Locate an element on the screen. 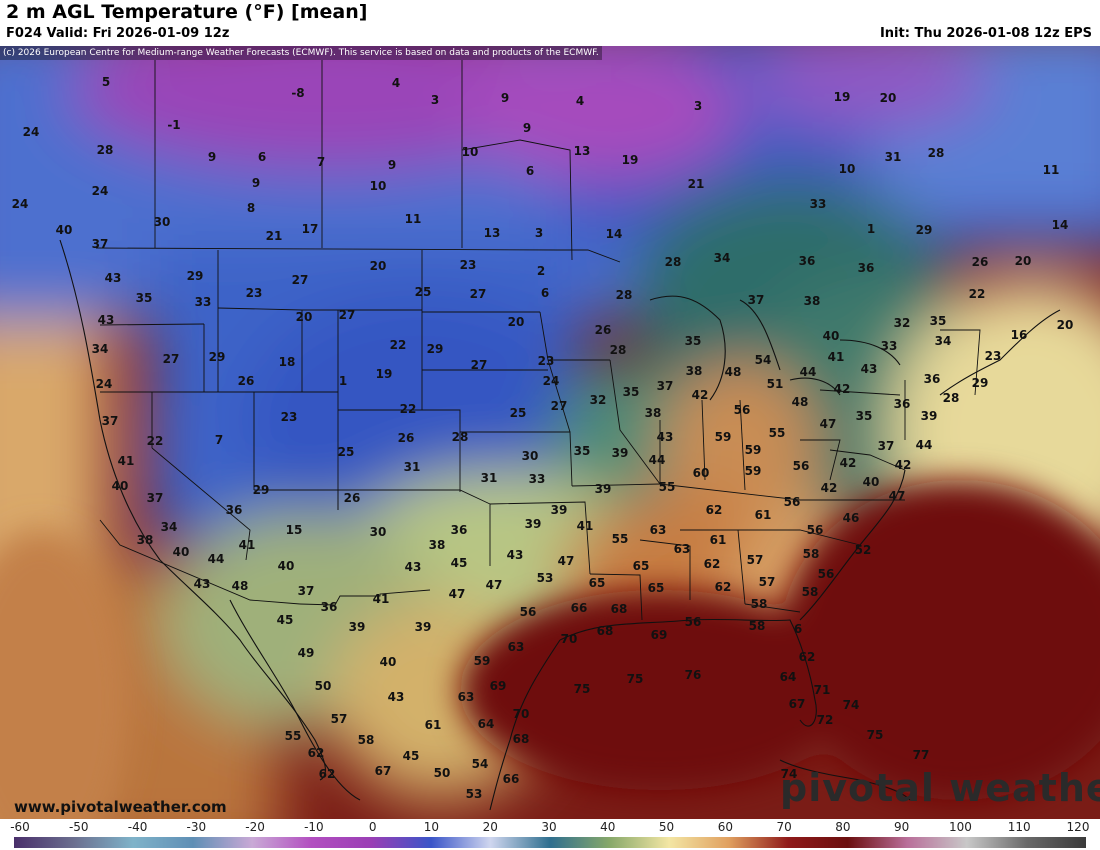  temperature-value-label: 44 is located at coordinates (216, 559).